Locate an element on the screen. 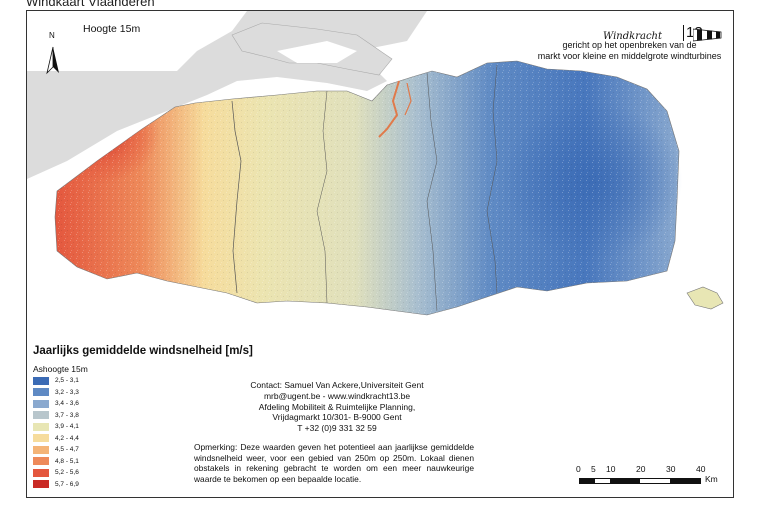 The width and height of the screenshot is (768, 512). legend-item: 3,9 - 4,1 is located at coordinates (56, 427).